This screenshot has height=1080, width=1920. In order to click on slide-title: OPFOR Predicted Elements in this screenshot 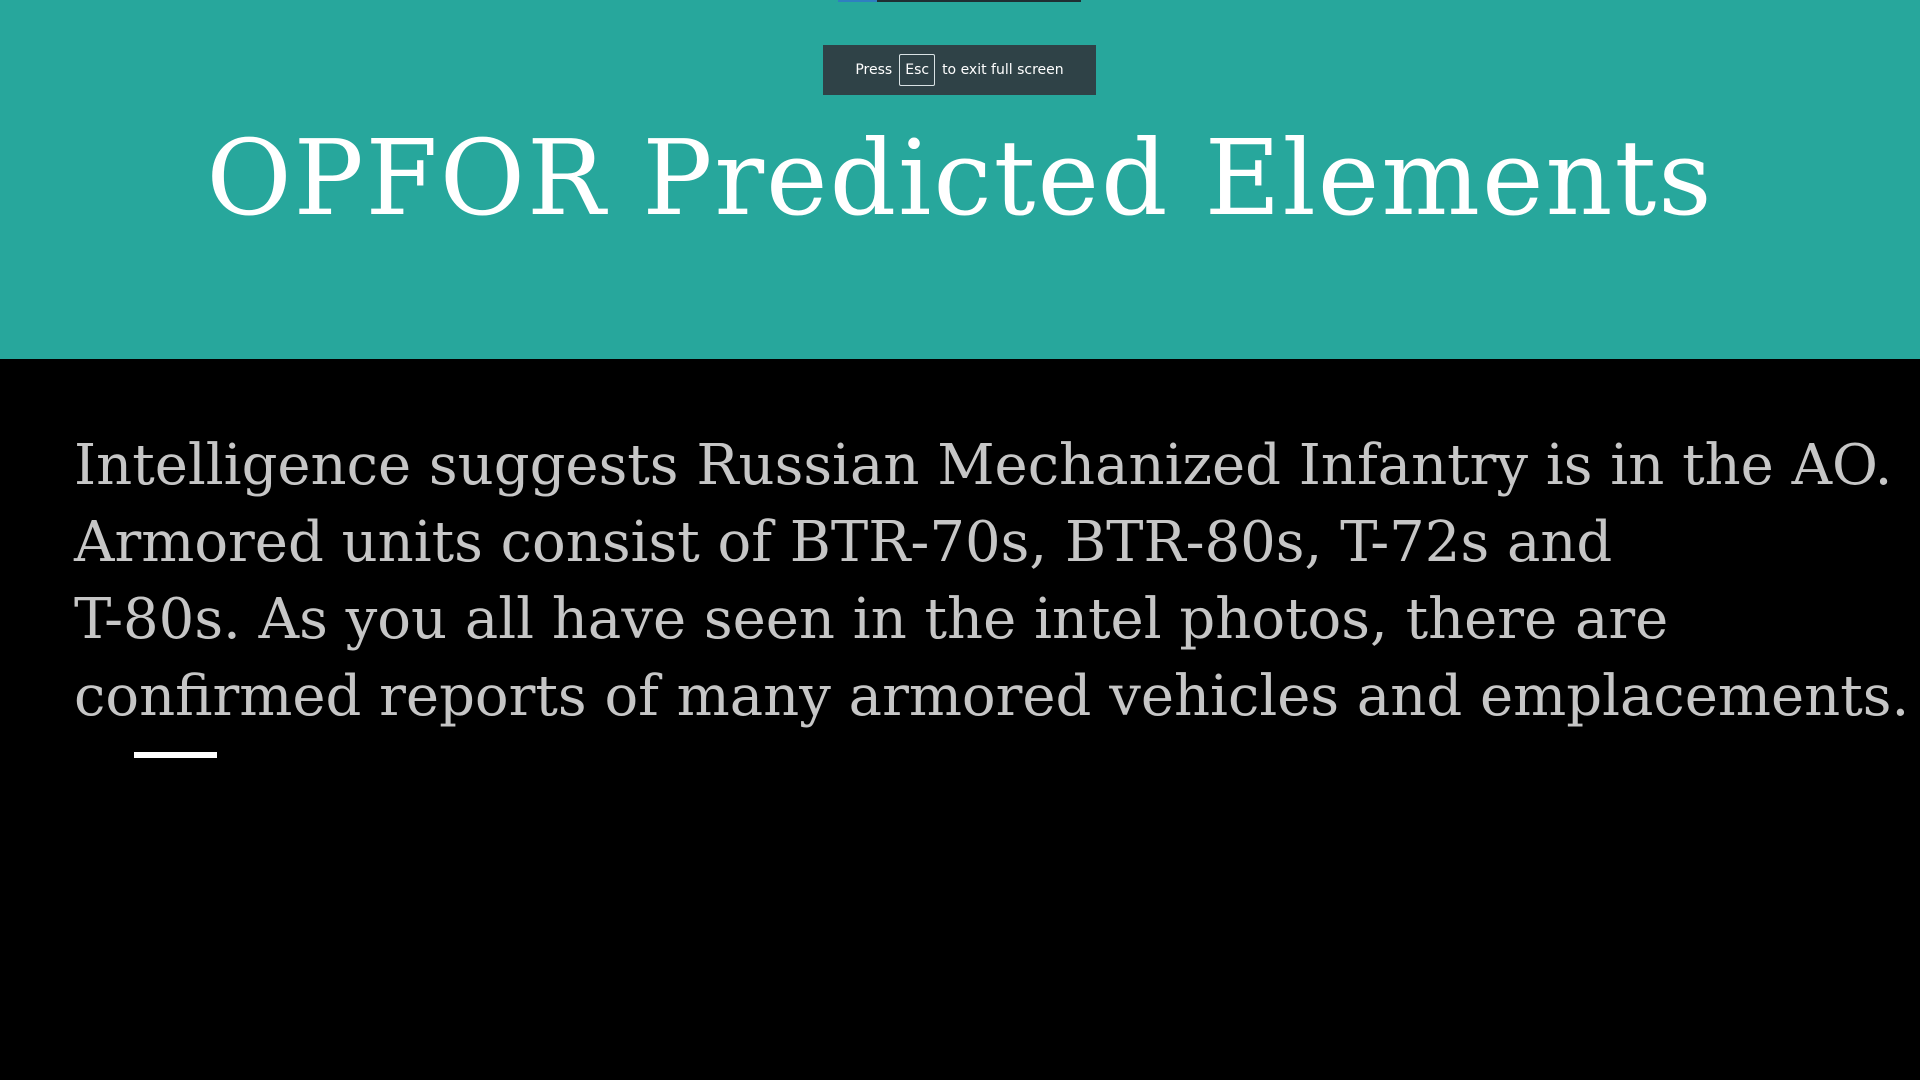, I will do `click(960, 178)`.